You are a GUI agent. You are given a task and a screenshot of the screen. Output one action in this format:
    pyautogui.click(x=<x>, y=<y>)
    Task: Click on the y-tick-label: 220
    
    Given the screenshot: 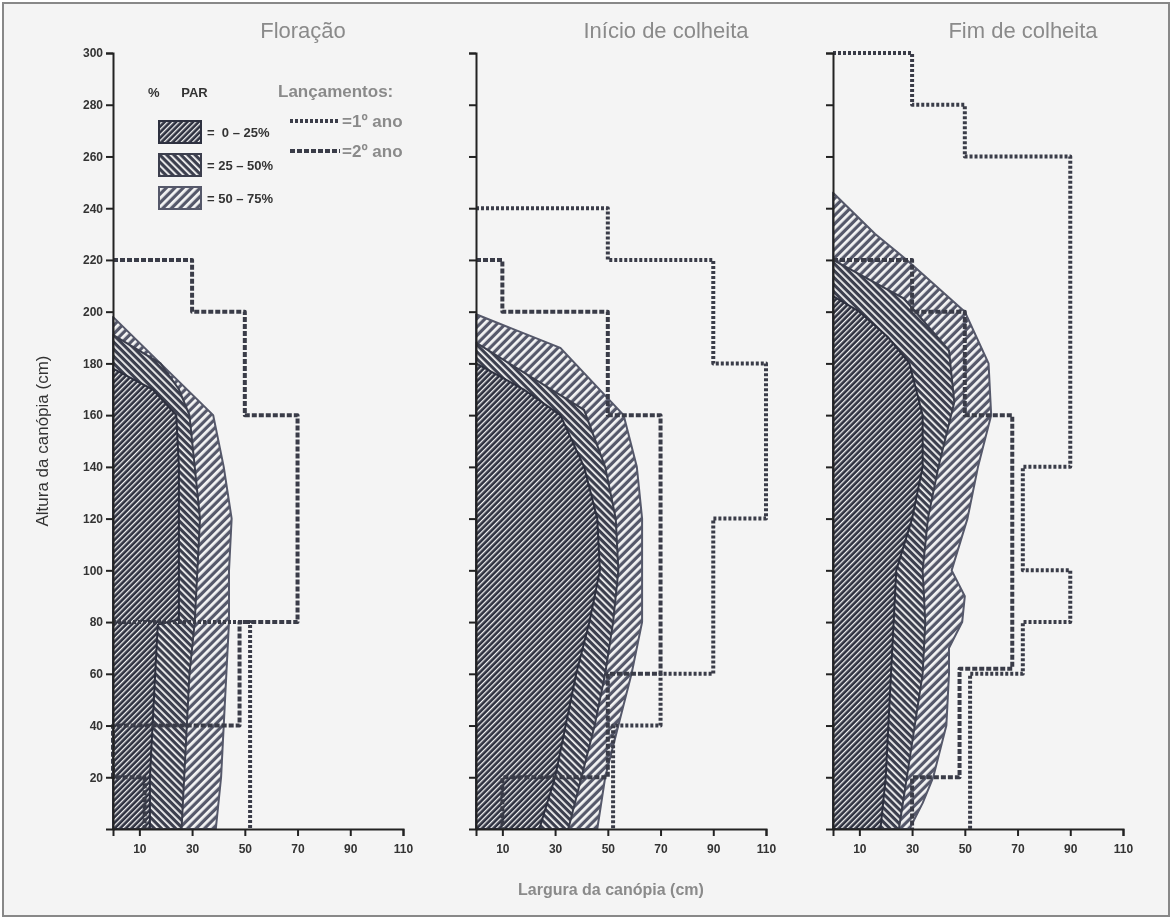 What is the action you would take?
    pyautogui.click(x=93, y=260)
    